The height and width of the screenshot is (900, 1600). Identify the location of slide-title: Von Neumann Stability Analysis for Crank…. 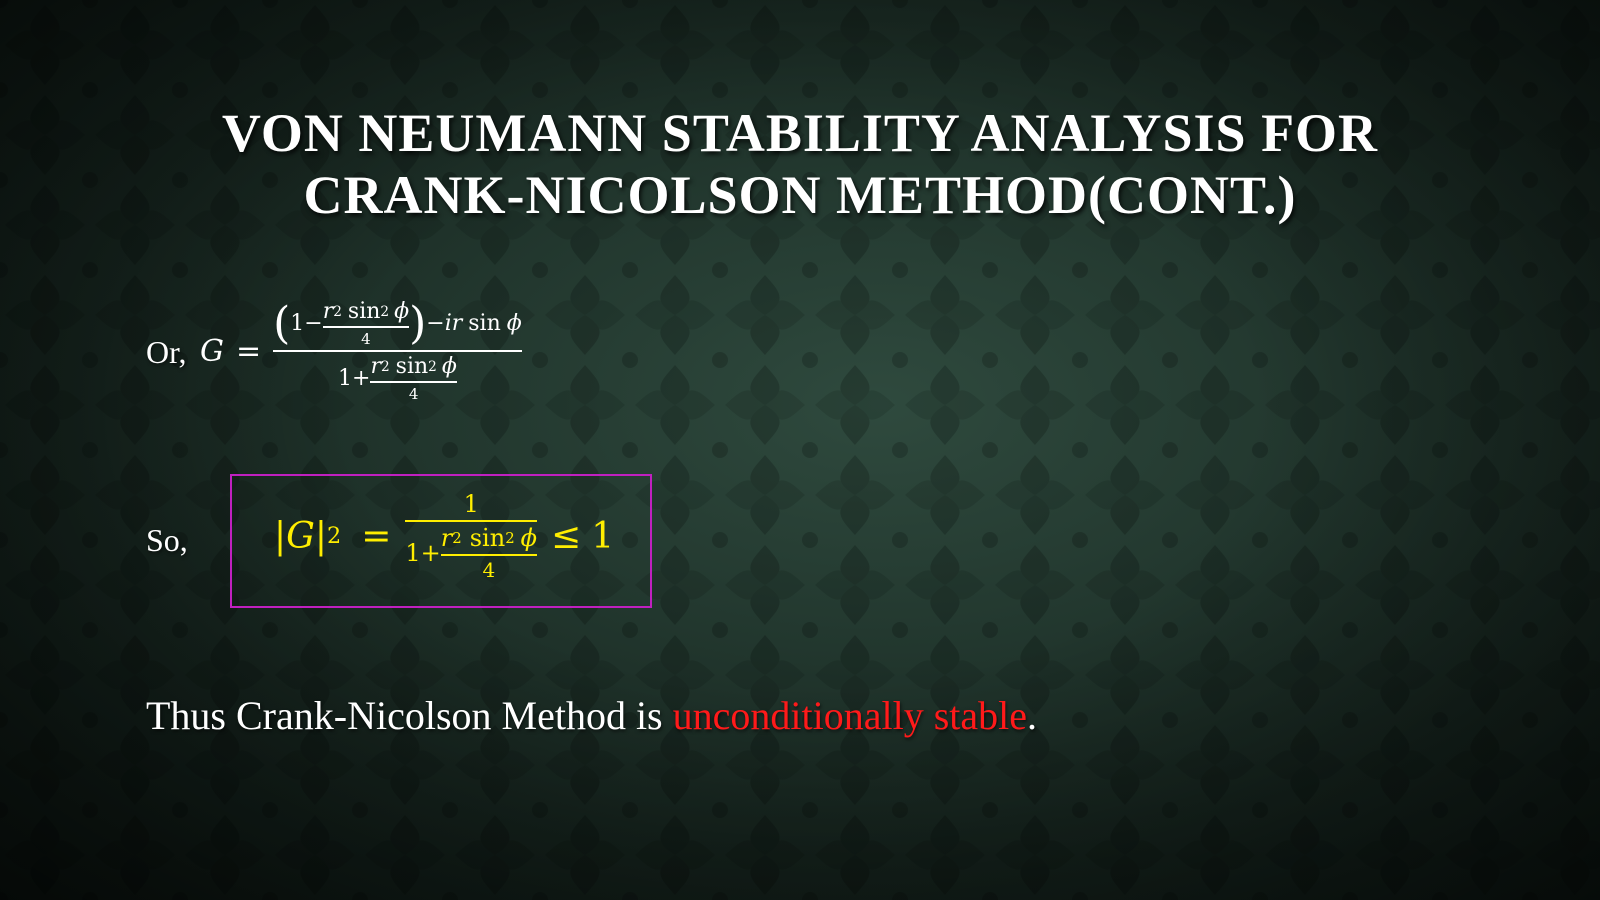
(800, 164).